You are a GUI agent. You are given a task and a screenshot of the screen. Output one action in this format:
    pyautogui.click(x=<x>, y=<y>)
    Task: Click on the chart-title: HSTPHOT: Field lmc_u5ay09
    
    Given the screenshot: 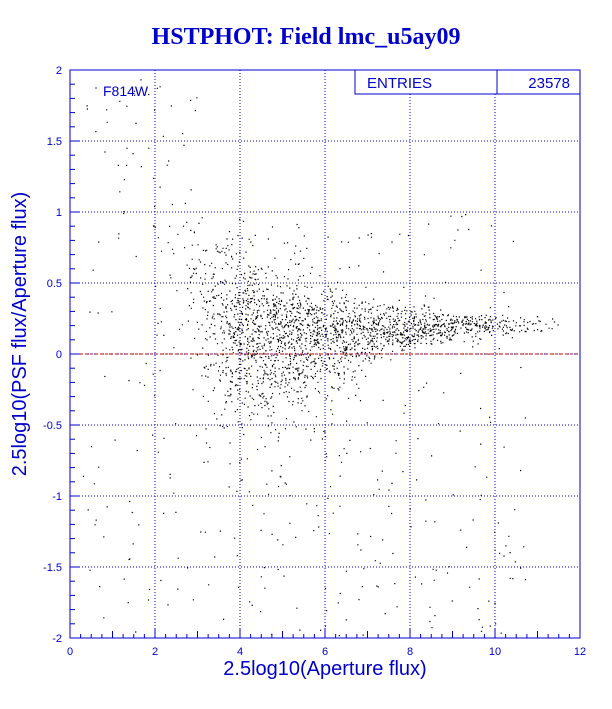 What is the action you would take?
    pyautogui.click(x=306, y=37)
    